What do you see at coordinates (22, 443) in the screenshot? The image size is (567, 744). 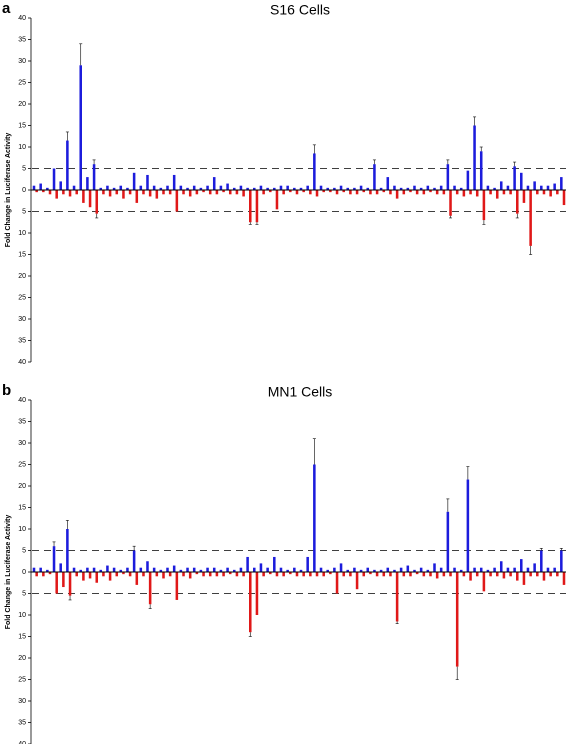 I see `y-tick-label: 30` at bounding box center [22, 443].